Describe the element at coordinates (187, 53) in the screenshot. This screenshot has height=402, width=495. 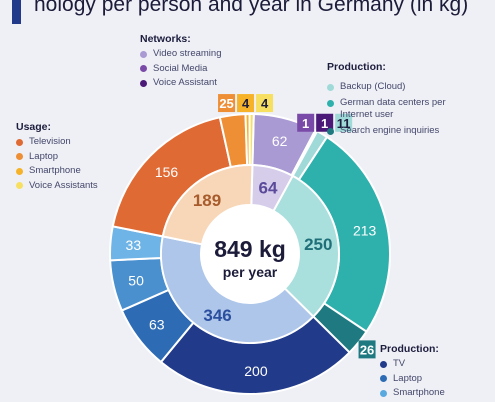
I see `legend-label: Video streaming` at that location.